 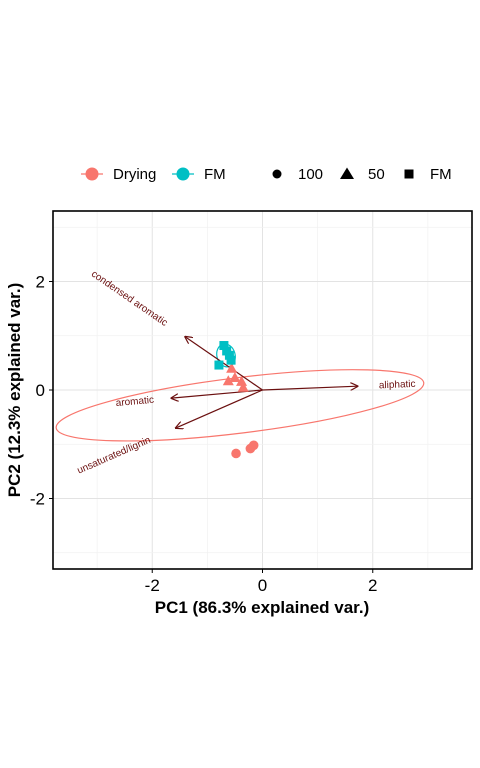 What do you see at coordinates (262, 607) in the screenshot?
I see `x-axis-title: PC1 (86.3% explained var.)` at bounding box center [262, 607].